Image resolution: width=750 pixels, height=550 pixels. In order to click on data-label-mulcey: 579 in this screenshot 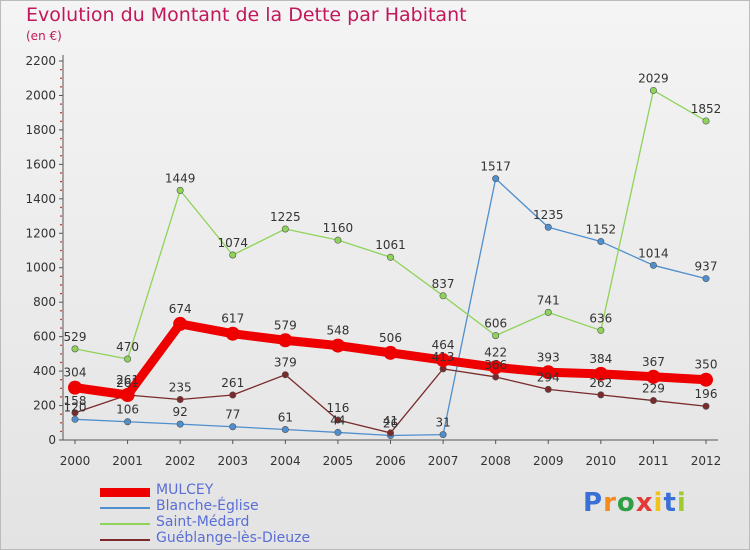, I will do `click(285, 325)`.